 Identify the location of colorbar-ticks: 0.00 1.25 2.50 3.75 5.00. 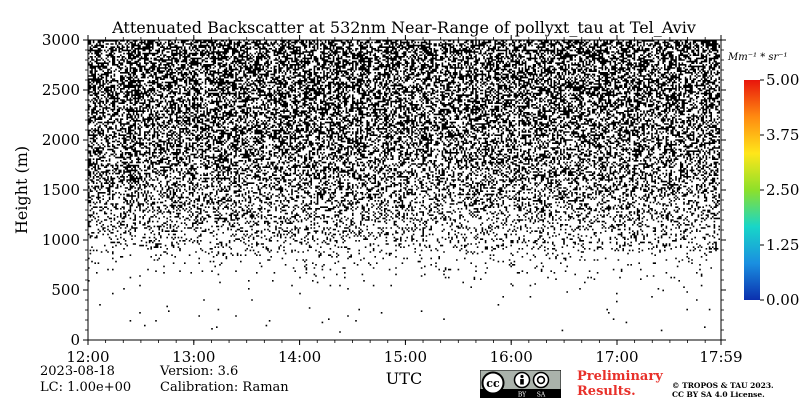
(779, 190).